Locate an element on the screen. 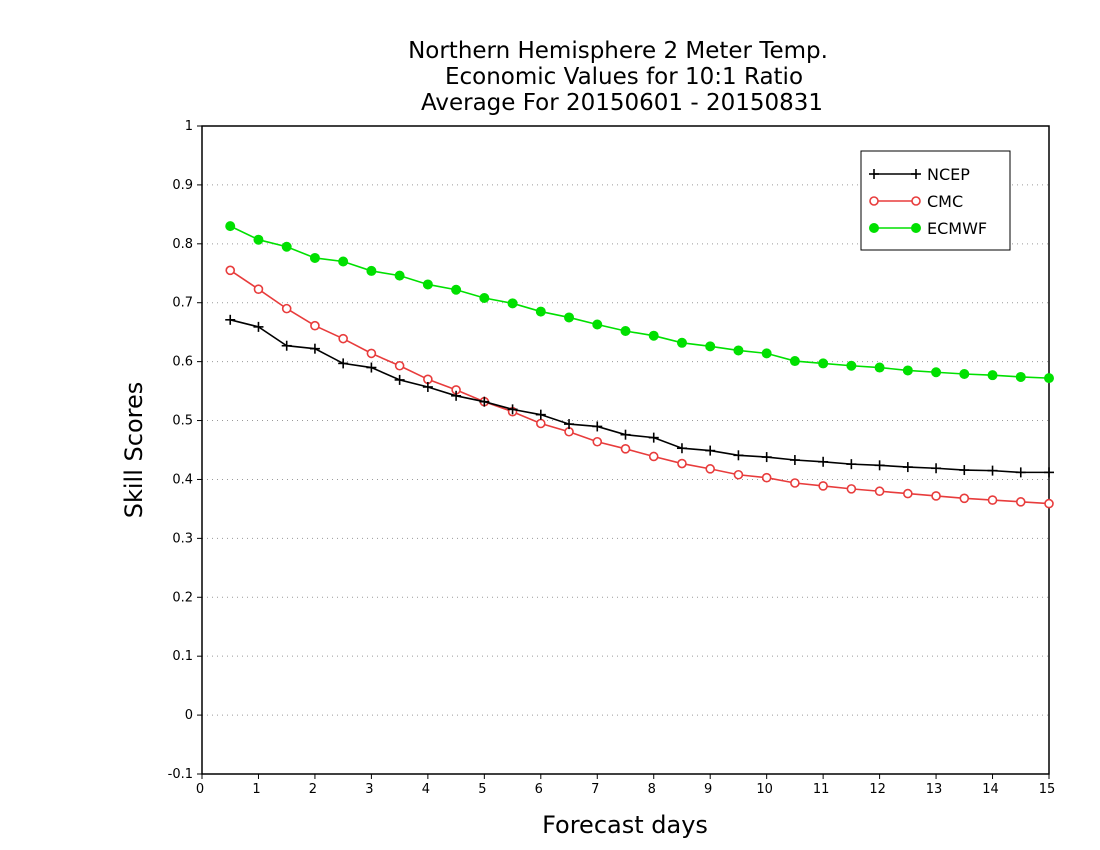  y-tick-label: 0.6 is located at coordinates (182, 362).